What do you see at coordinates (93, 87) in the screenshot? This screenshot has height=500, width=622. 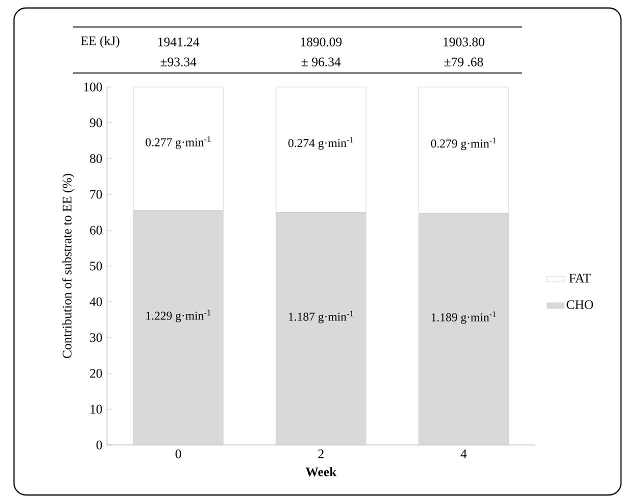 I see `y-tick-label: 100` at bounding box center [93, 87].